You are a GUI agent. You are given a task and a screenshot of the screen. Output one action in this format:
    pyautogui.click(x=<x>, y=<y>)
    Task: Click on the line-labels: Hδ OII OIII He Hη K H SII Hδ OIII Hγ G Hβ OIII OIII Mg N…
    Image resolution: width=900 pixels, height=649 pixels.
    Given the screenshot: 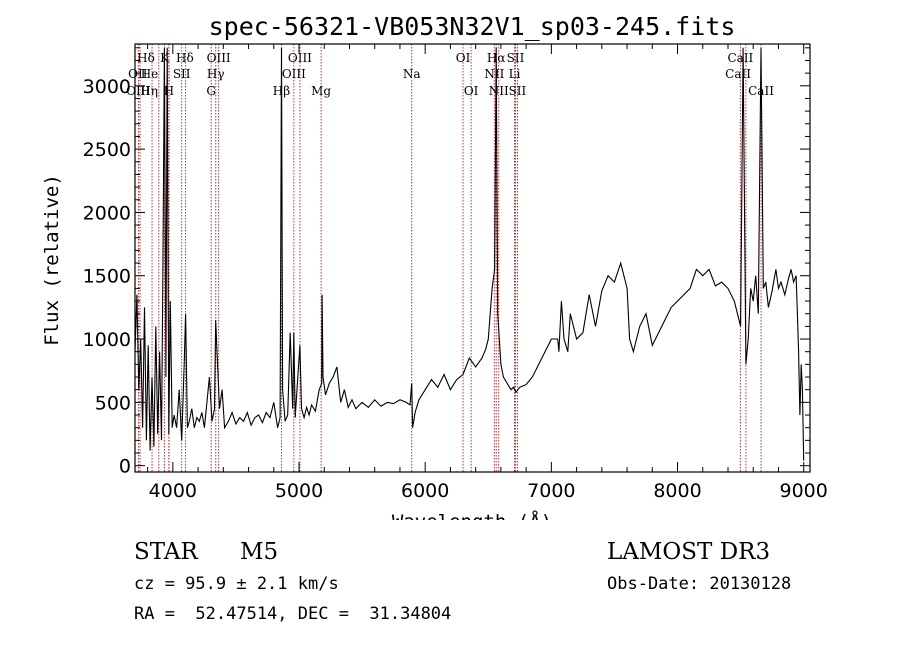 What is the action you would take?
    pyautogui.click(x=450, y=74)
    